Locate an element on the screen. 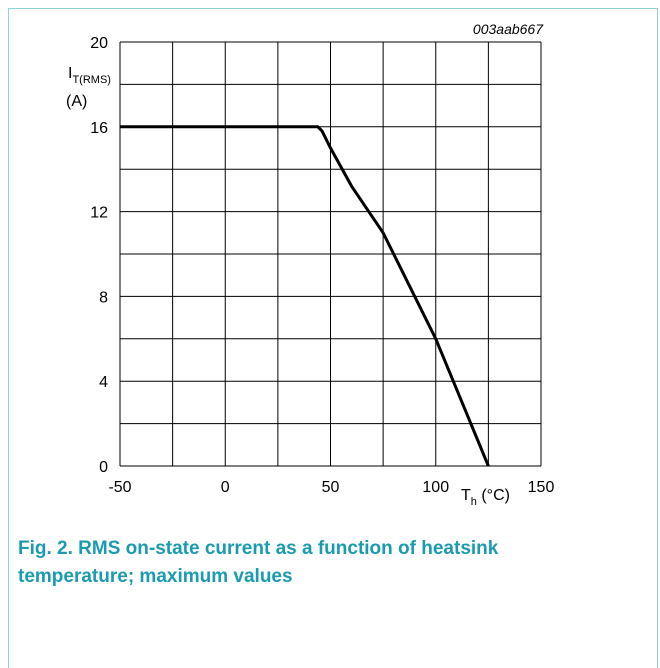 This screenshot has height=668, width=660. x-label-main: T is located at coordinates (466, 495).